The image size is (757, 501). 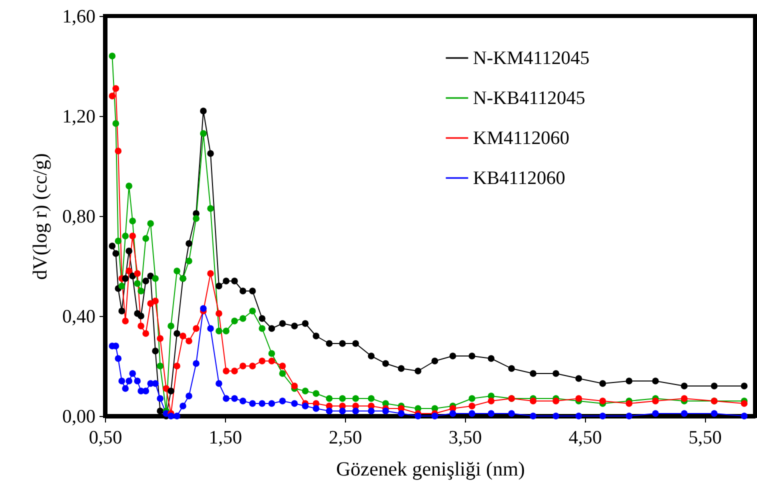 What do you see at coordinates (465, 438) in the screenshot?
I see `x-tick-label: 3,50` at bounding box center [465, 438].